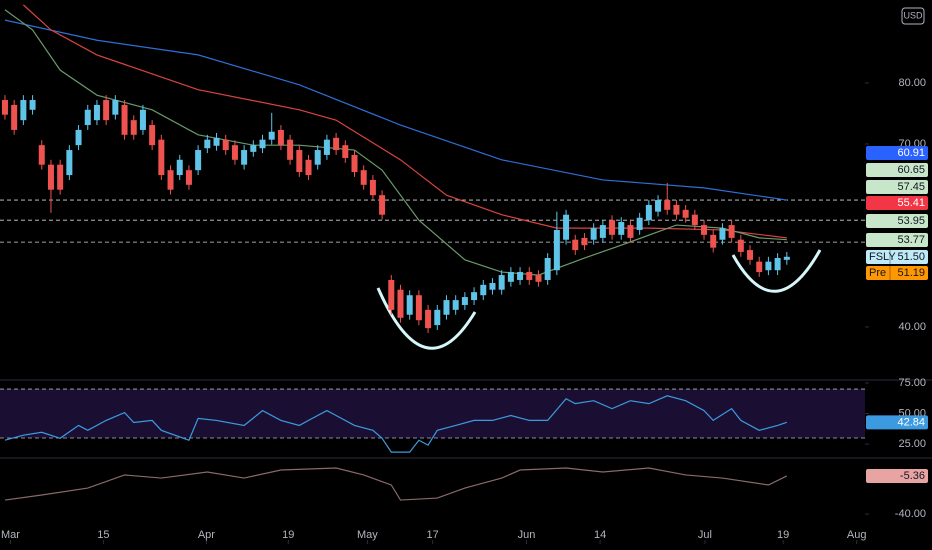  Describe the element at coordinates (432, 414) in the screenshot. I see `band-fill` at that location.